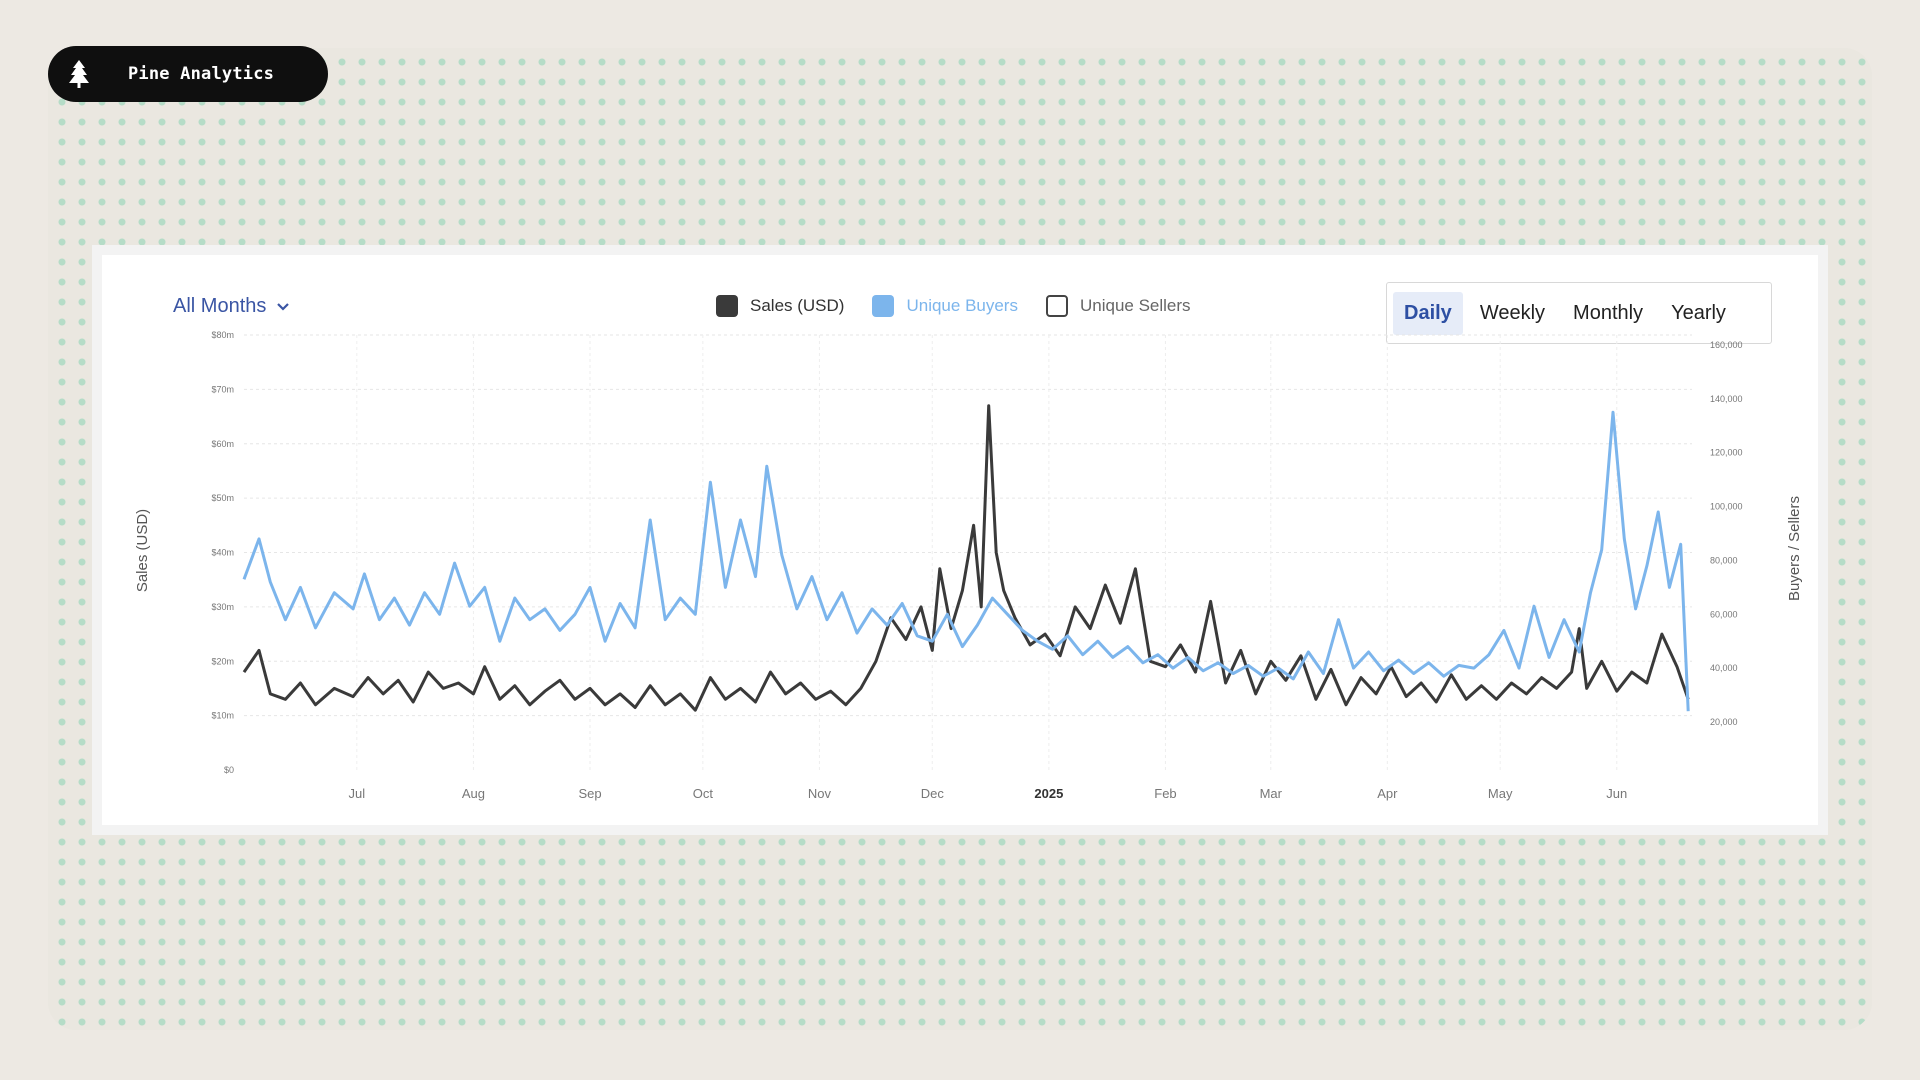 This screenshot has height=1080, width=1920. What do you see at coordinates (1271, 793) in the screenshot?
I see `x-tick-label: Mar` at bounding box center [1271, 793].